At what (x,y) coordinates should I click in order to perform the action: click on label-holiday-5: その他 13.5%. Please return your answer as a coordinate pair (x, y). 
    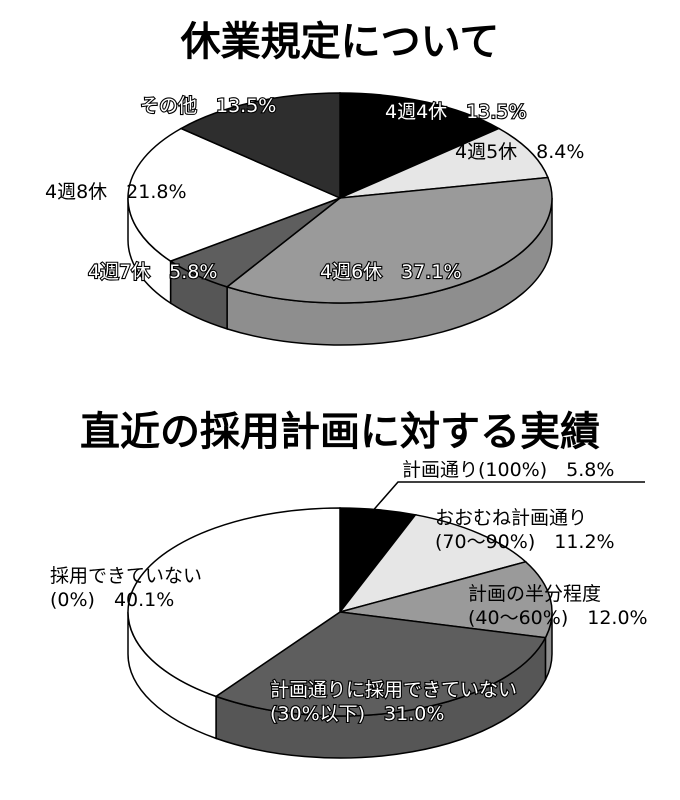
    Looking at the image, I should click on (208, 106).